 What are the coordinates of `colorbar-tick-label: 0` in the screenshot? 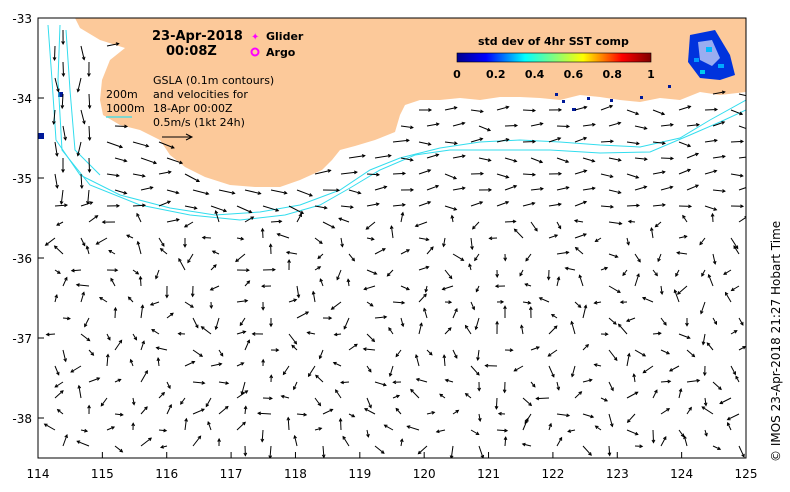 It's located at (457, 74).